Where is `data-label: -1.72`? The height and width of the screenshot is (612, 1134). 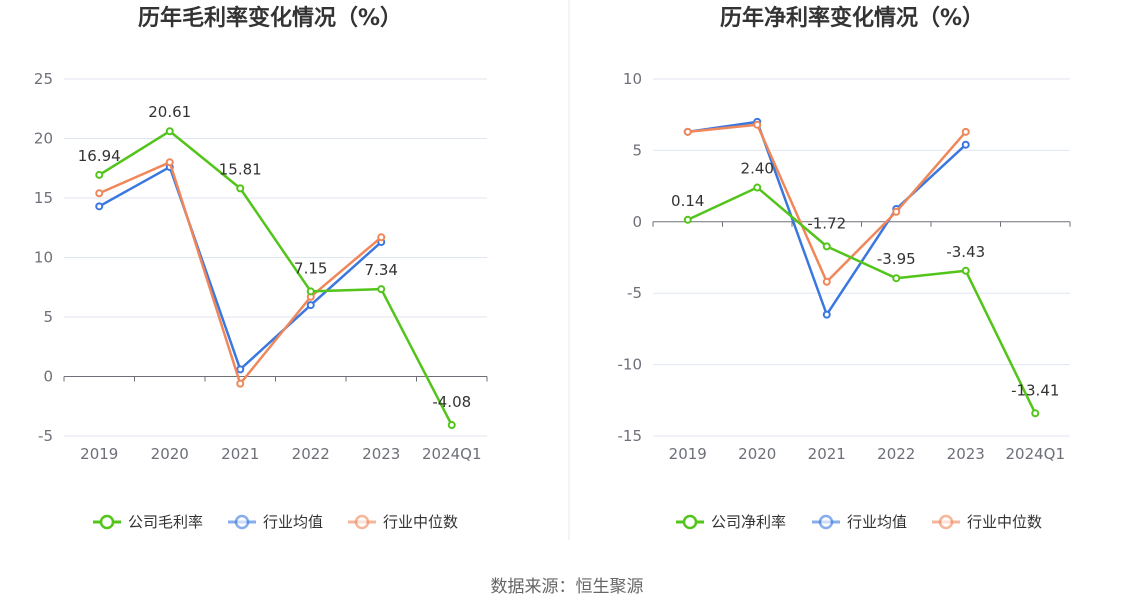 data-label: -1.72 is located at coordinates (826, 223).